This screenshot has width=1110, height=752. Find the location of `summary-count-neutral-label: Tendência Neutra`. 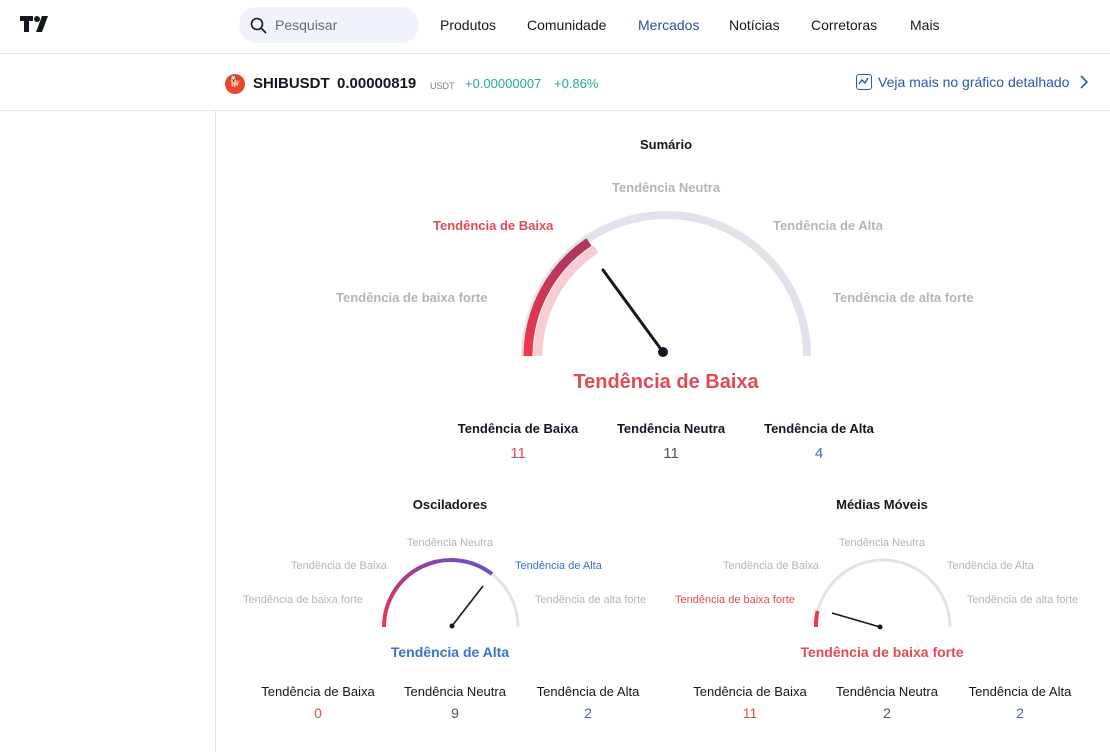

summary-count-neutral-label: Tendência Neutra is located at coordinates (671, 428).